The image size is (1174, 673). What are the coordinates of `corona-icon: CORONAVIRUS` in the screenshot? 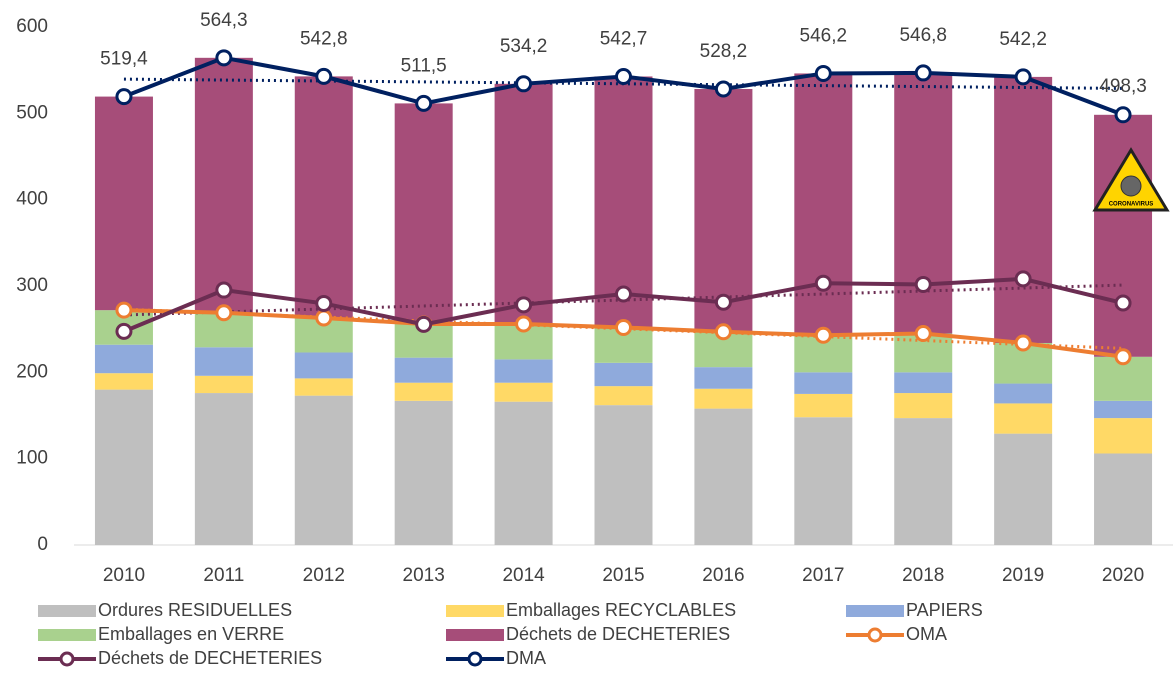 It's located at (1131, 179).